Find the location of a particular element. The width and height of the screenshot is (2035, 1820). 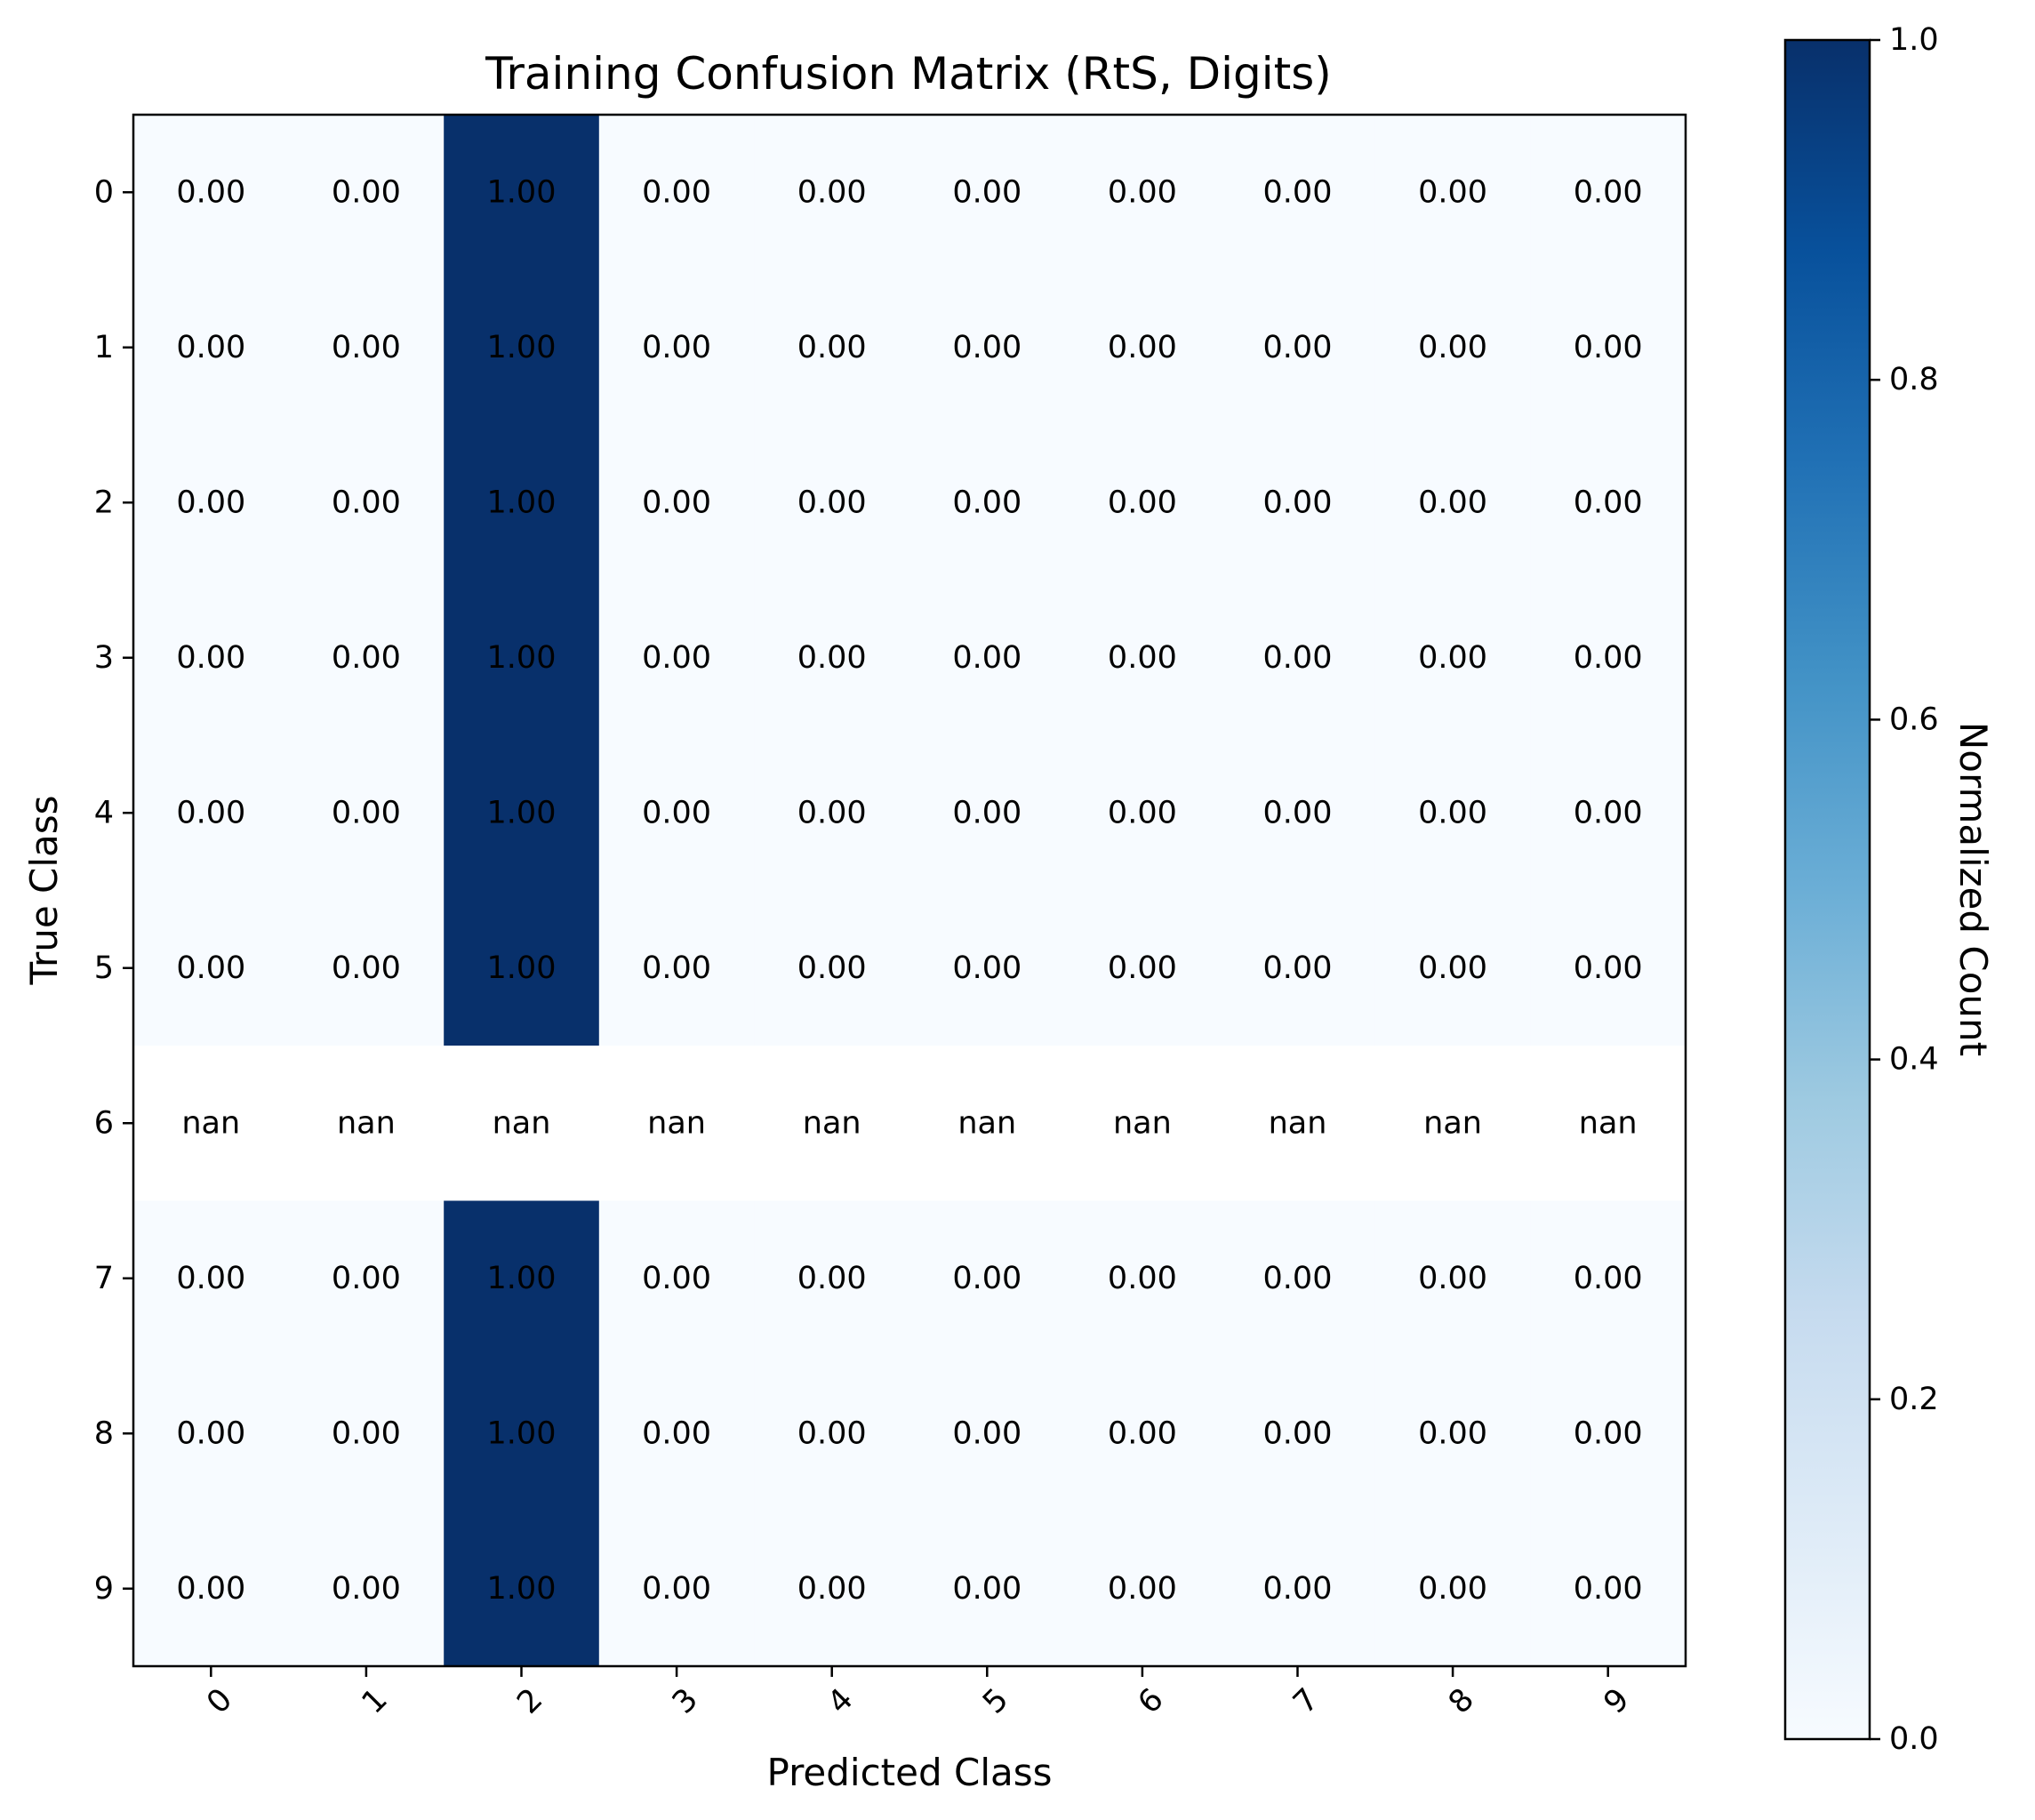

y-tick-label: 2 is located at coordinates (104, 502).